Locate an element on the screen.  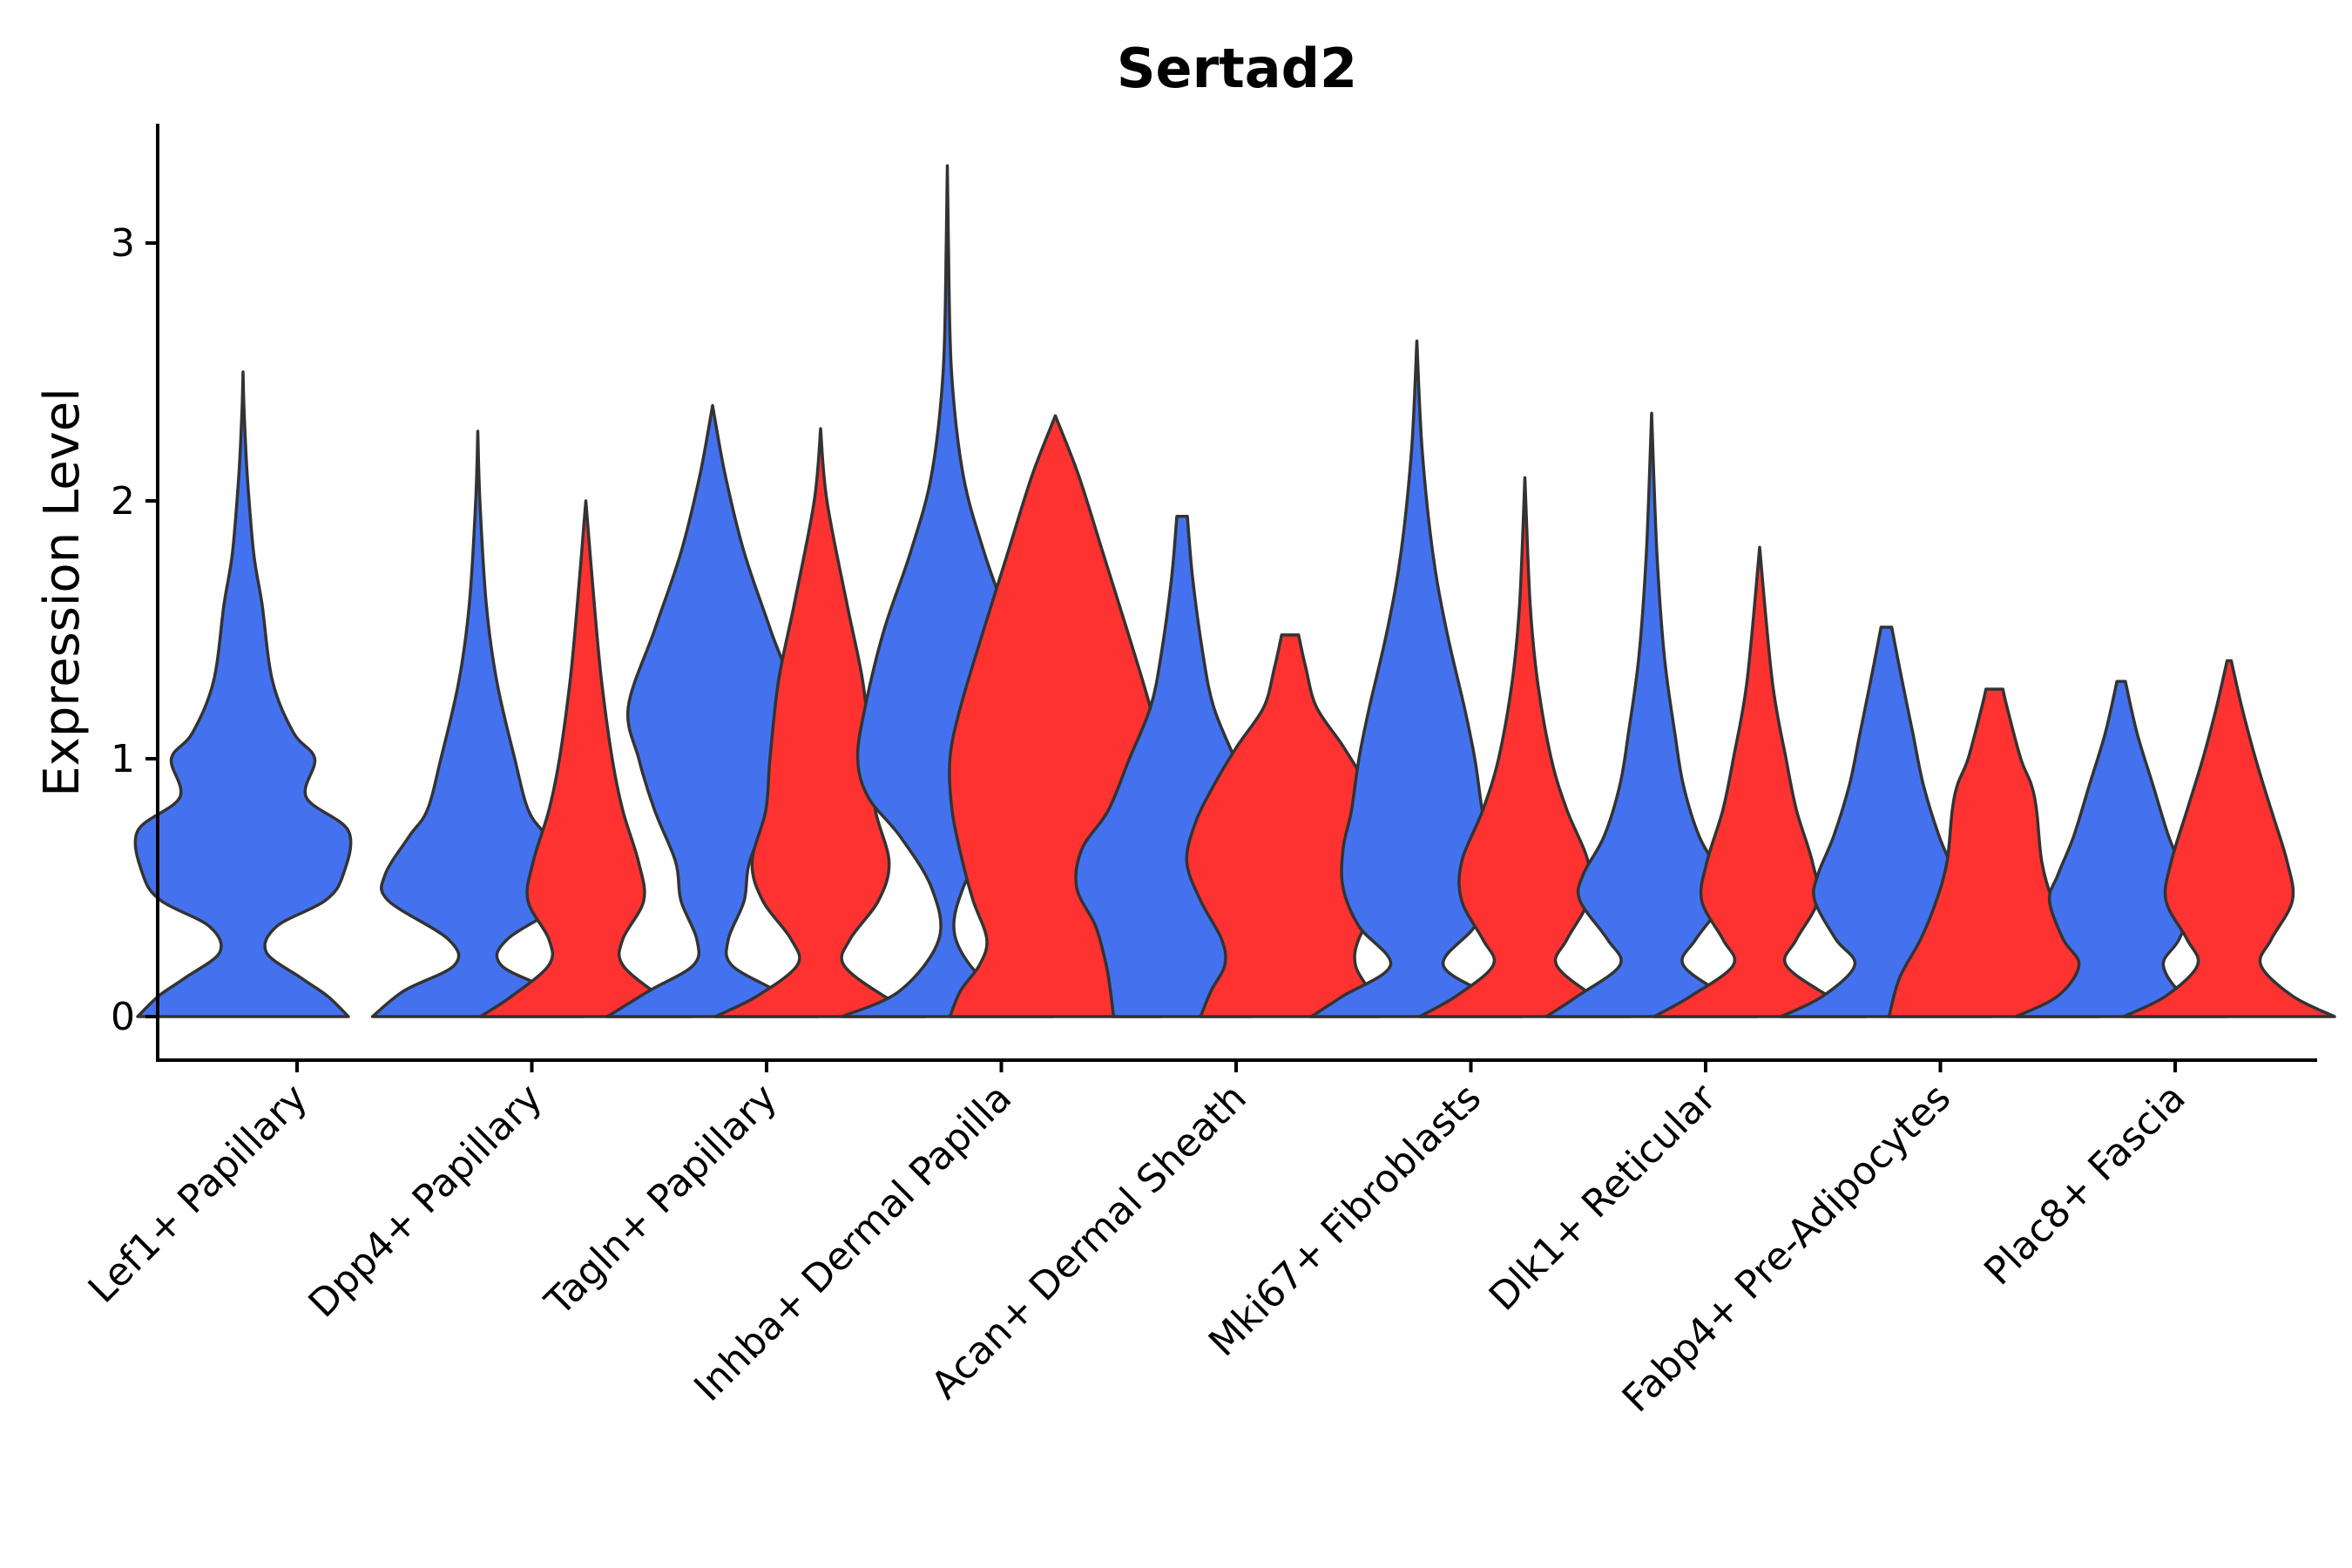
y-tick-label: 0 is located at coordinates (123, 1017).